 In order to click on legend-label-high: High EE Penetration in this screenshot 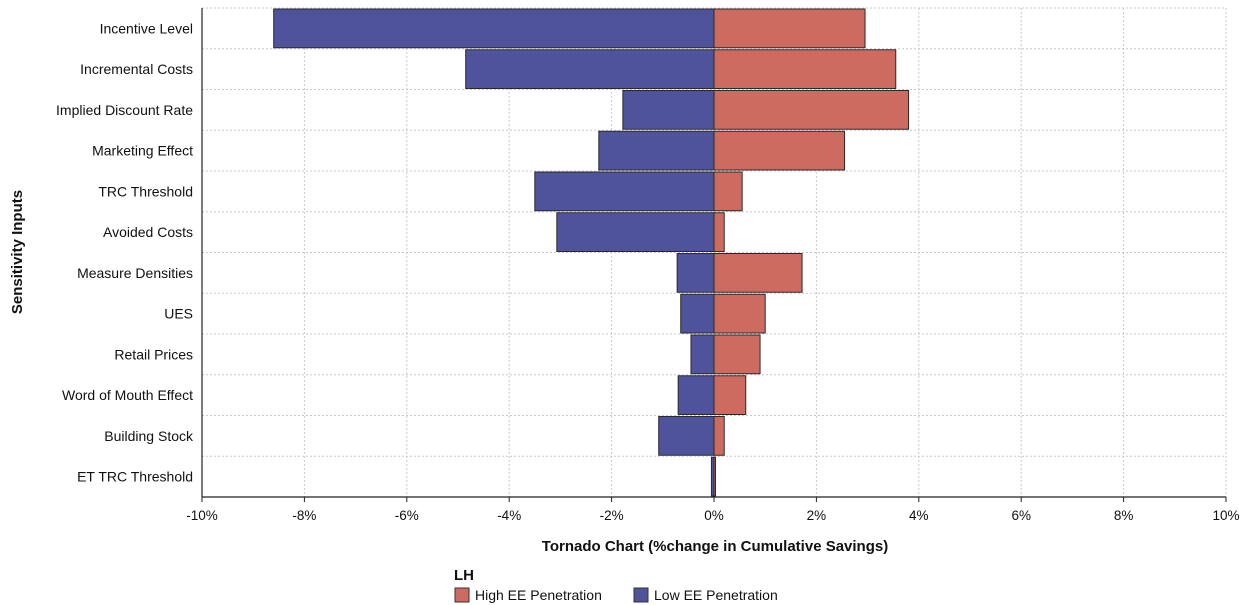, I will do `click(538, 595)`.